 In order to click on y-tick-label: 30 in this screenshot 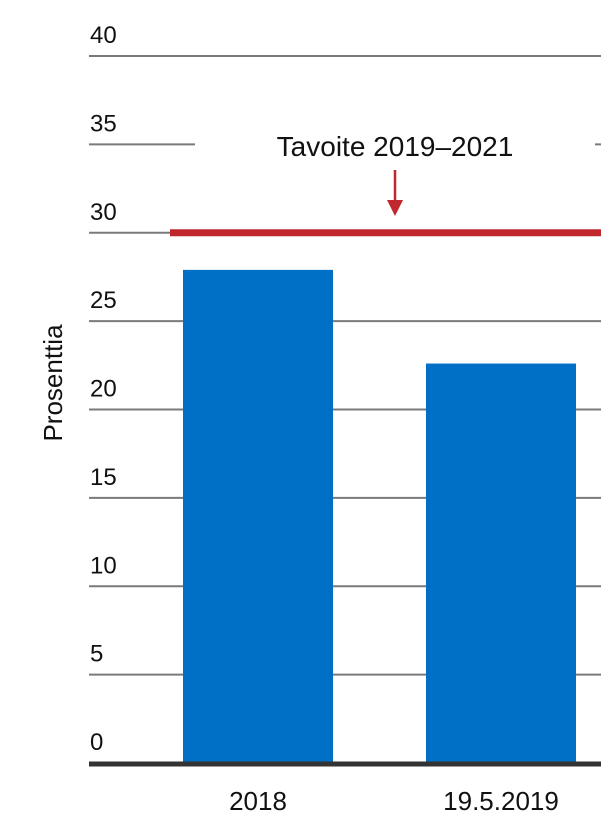, I will do `click(103, 212)`.